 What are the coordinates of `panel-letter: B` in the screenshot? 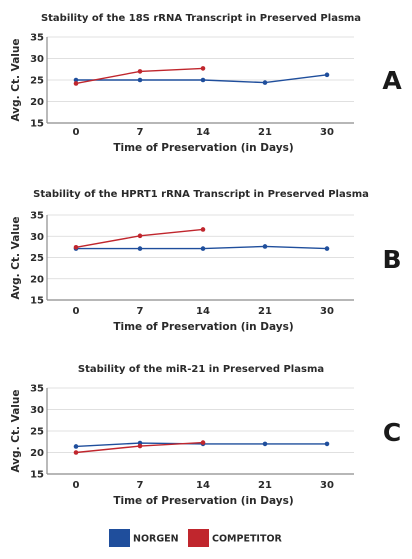 It's located at (391, 259).